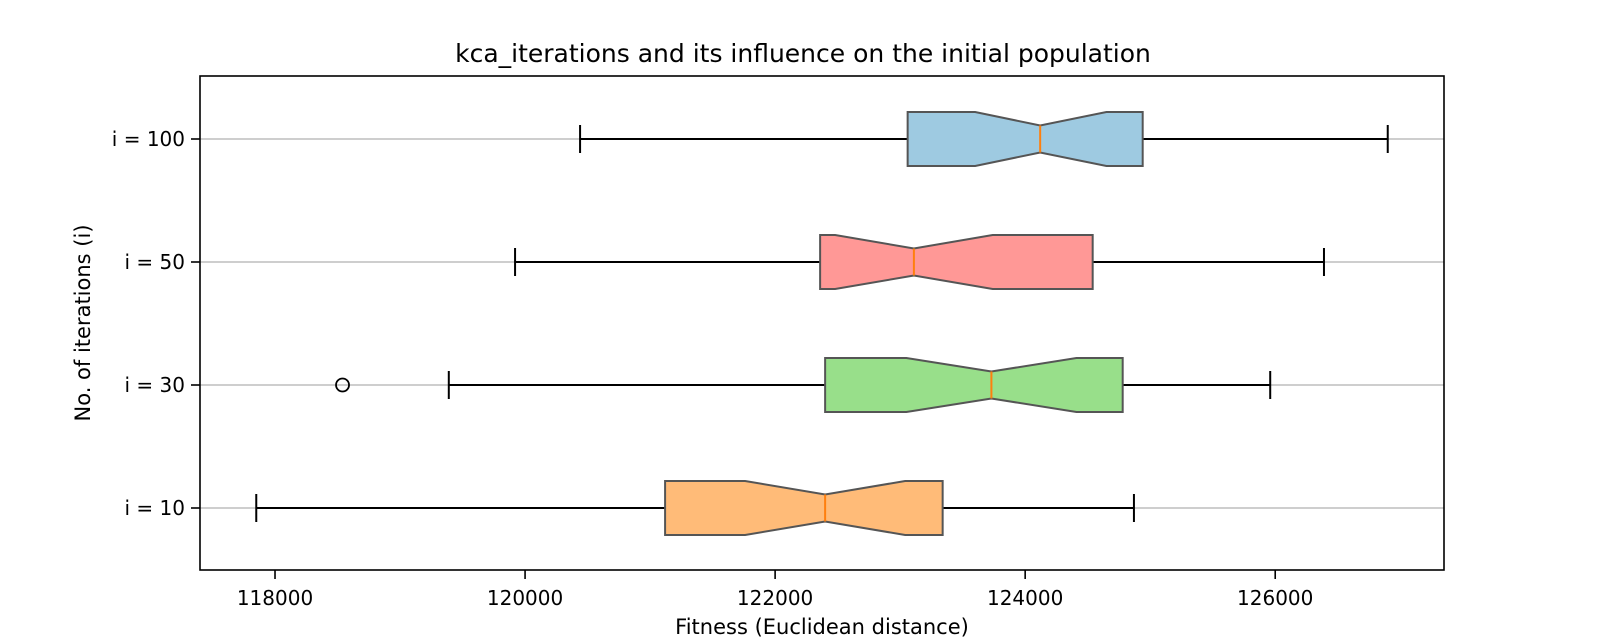  What do you see at coordinates (155, 262) in the screenshot?
I see `y-tick-label: i = 50` at bounding box center [155, 262].